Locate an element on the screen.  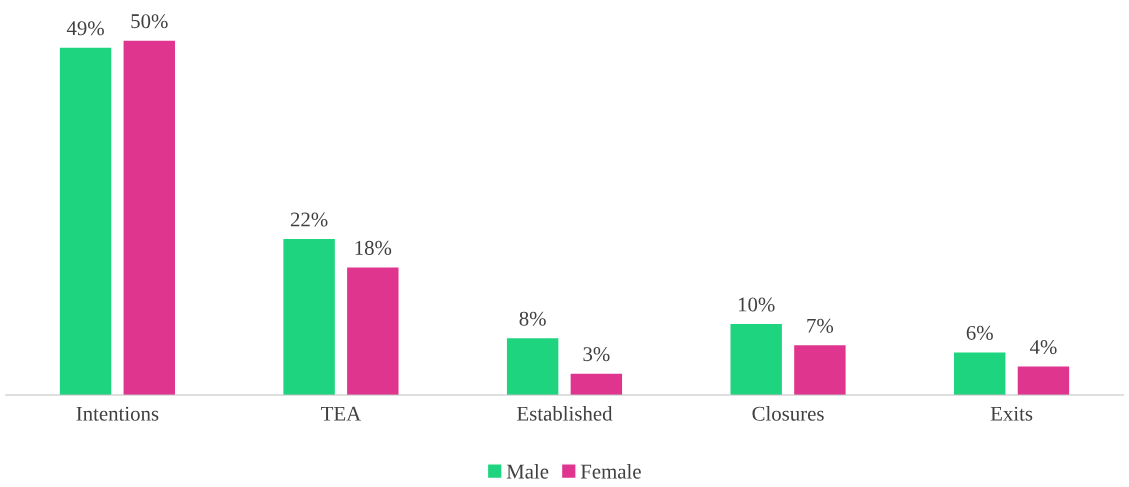
data-label: 6% is located at coordinates (979, 332).